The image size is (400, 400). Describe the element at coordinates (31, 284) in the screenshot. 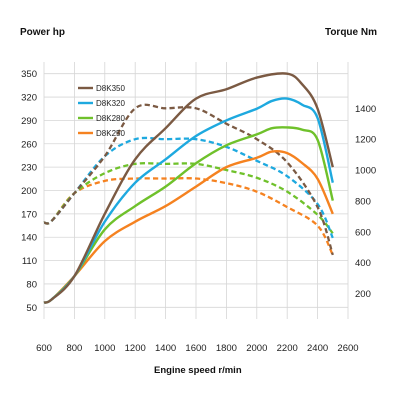

I see `left-tick-label-80: 80` at that location.